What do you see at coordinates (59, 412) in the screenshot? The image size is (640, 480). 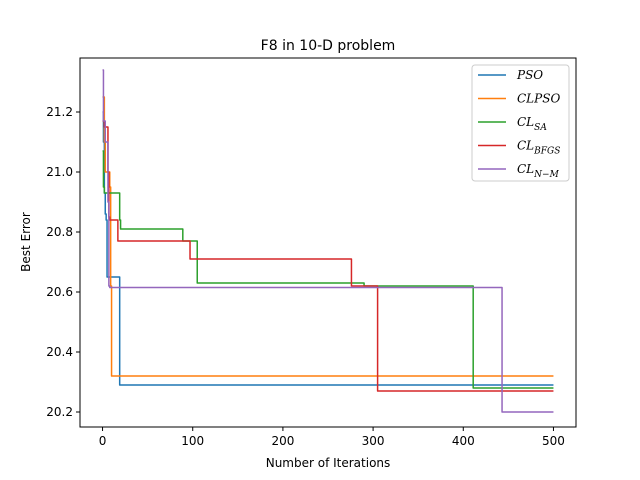 I see `y-tick-label: 20.2` at bounding box center [59, 412].